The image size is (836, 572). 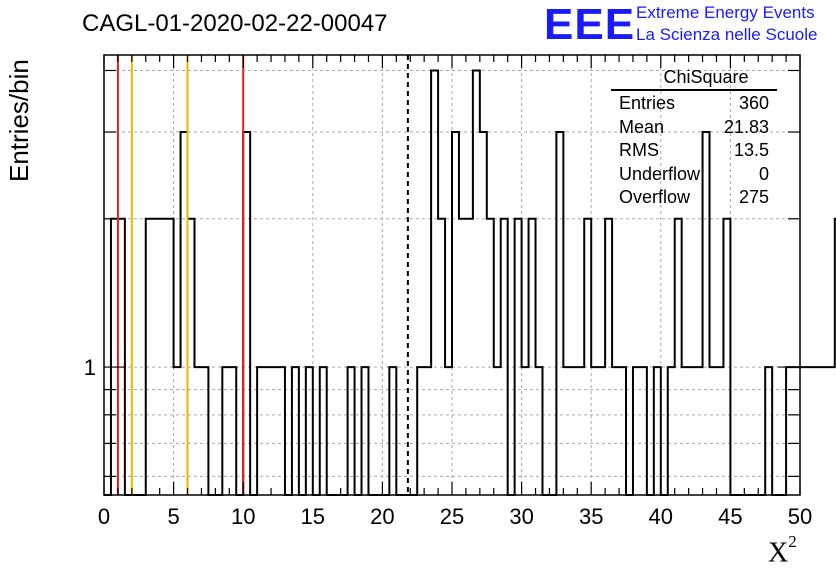 What do you see at coordinates (746, 126) in the screenshot?
I see `stats-value: 21.83` at bounding box center [746, 126].